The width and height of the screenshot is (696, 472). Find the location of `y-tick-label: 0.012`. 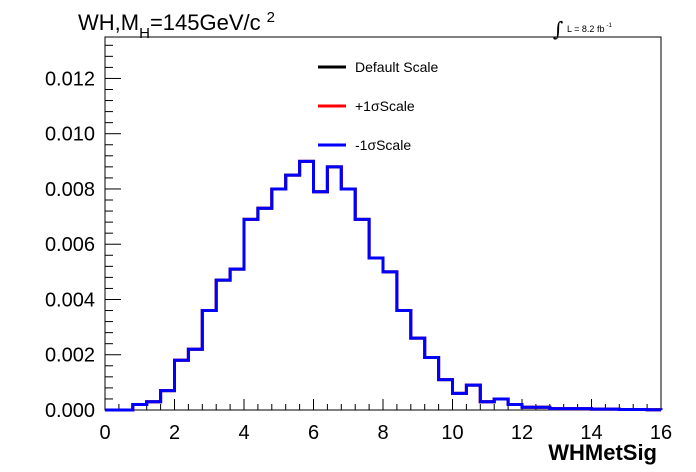

y-tick-label: 0.012 is located at coordinates (70, 79).